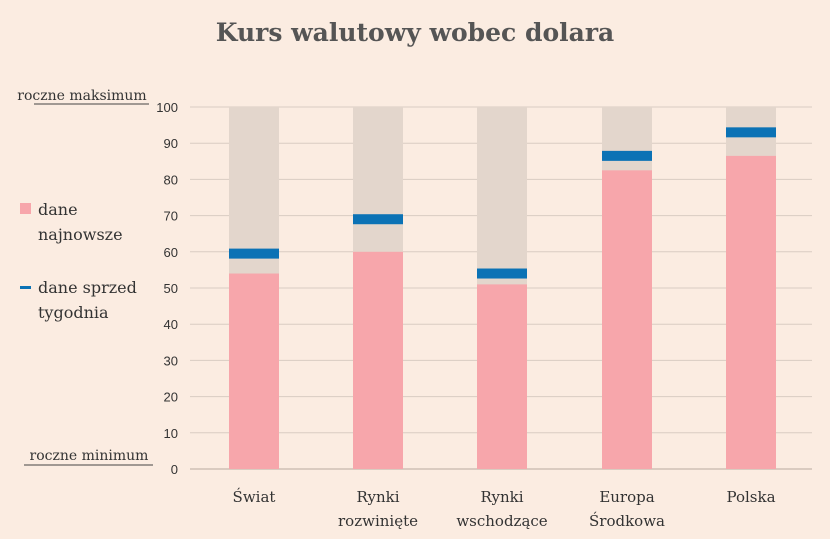 The height and width of the screenshot is (539, 830). What do you see at coordinates (626, 497) in the screenshot?
I see `x-tick-label: Europa` at bounding box center [626, 497].